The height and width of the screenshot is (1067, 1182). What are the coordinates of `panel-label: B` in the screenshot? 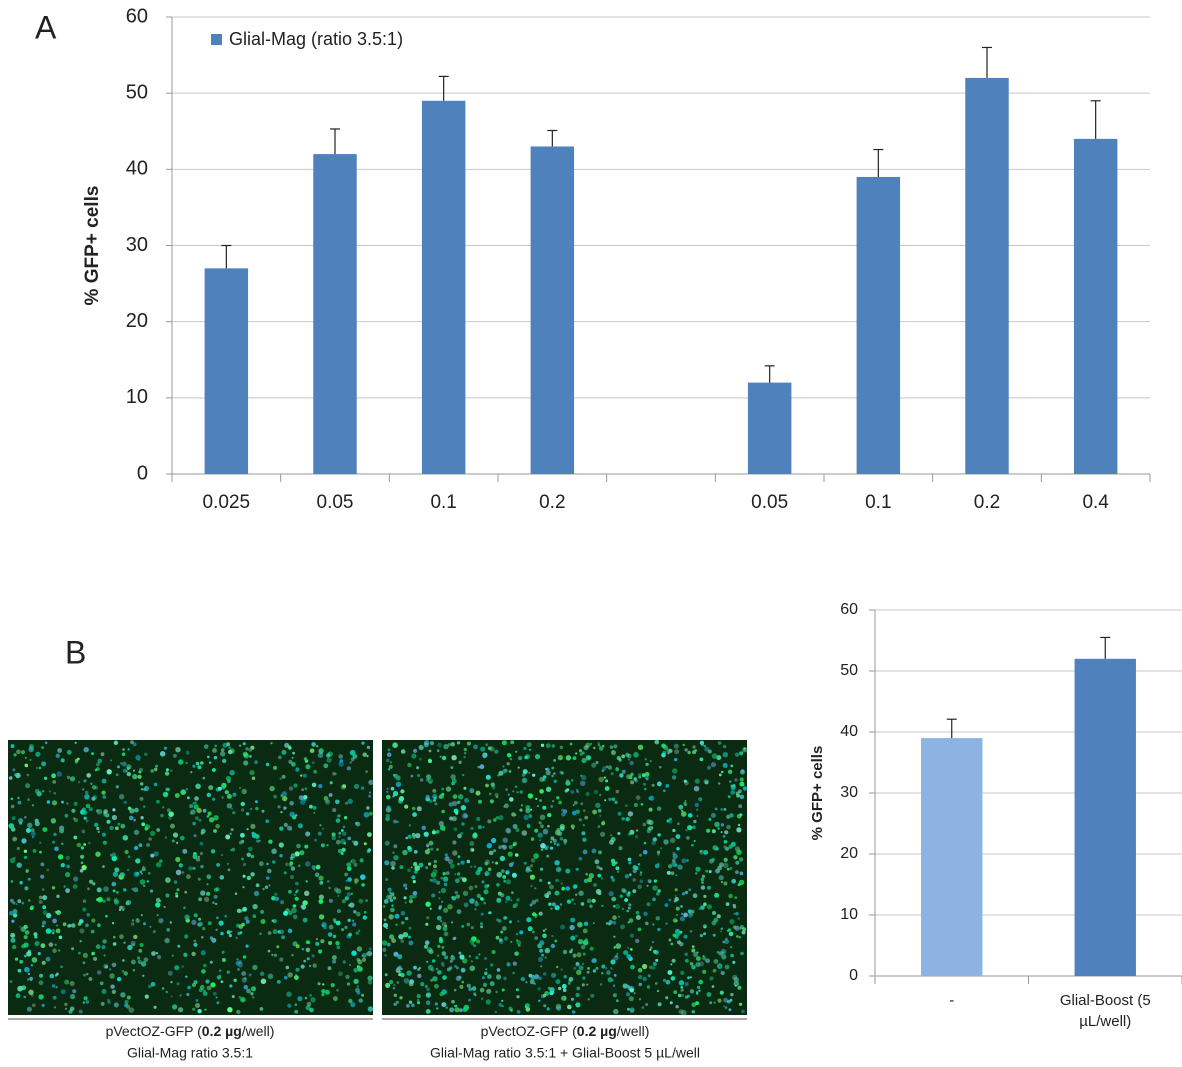 It's located at (75, 652).